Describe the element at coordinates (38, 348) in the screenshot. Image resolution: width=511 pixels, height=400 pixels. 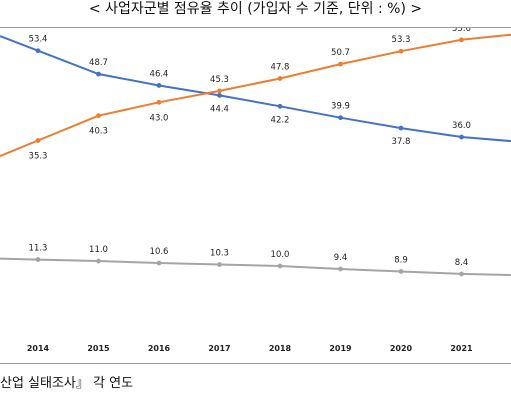
I see `x-tick-label-2014: 2014` at that location.